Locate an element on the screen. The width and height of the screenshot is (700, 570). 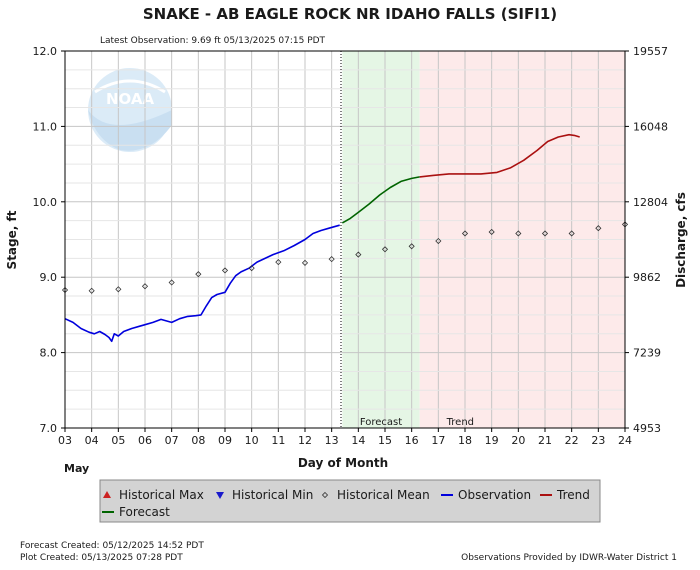
series-line-forecast is located at coordinates (380, 200).